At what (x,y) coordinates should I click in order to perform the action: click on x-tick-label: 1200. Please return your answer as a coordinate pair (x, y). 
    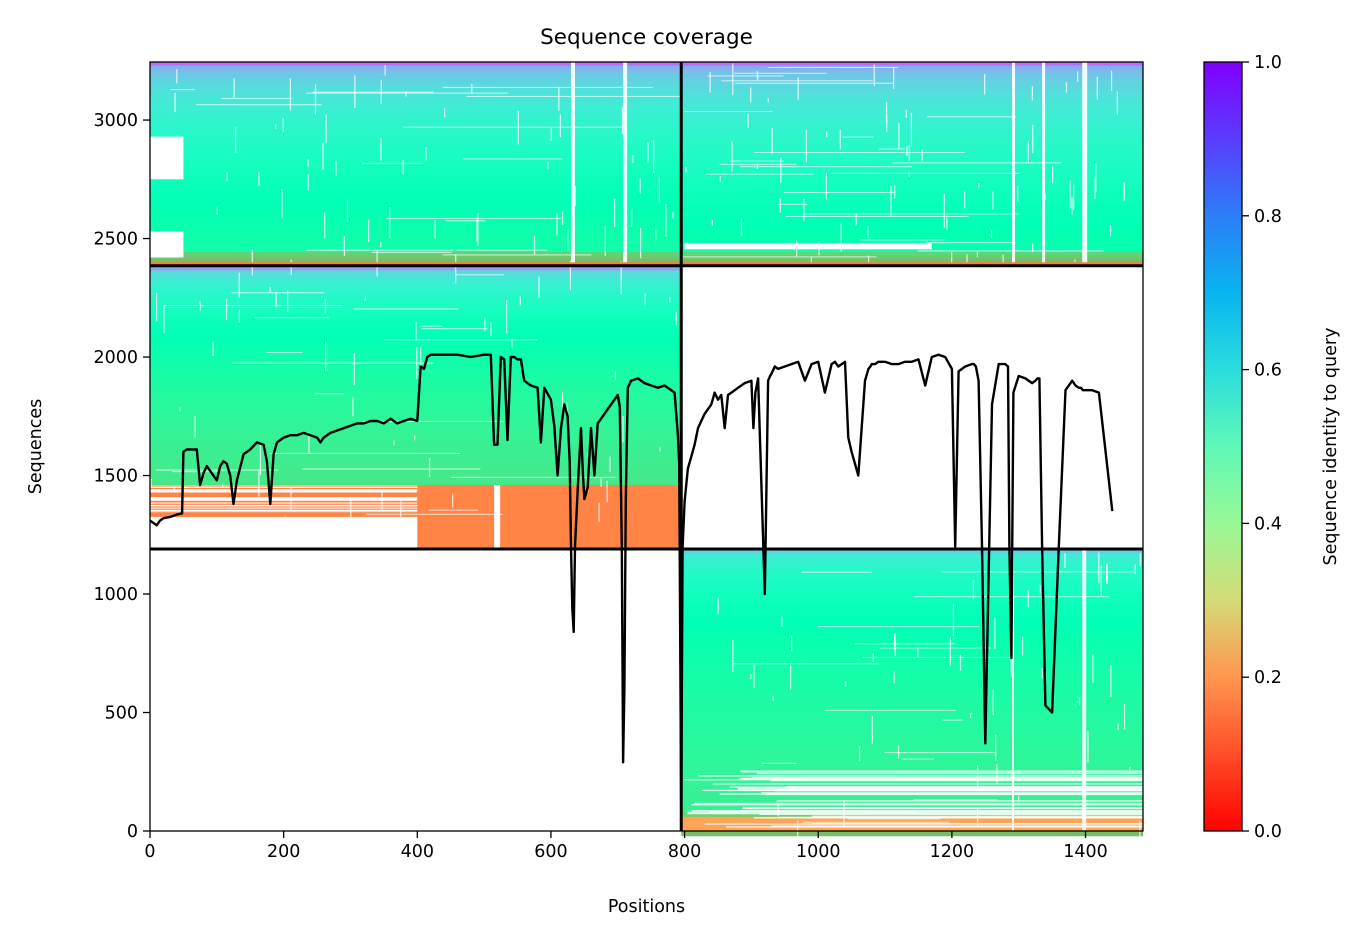
    Looking at the image, I should click on (952, 852).